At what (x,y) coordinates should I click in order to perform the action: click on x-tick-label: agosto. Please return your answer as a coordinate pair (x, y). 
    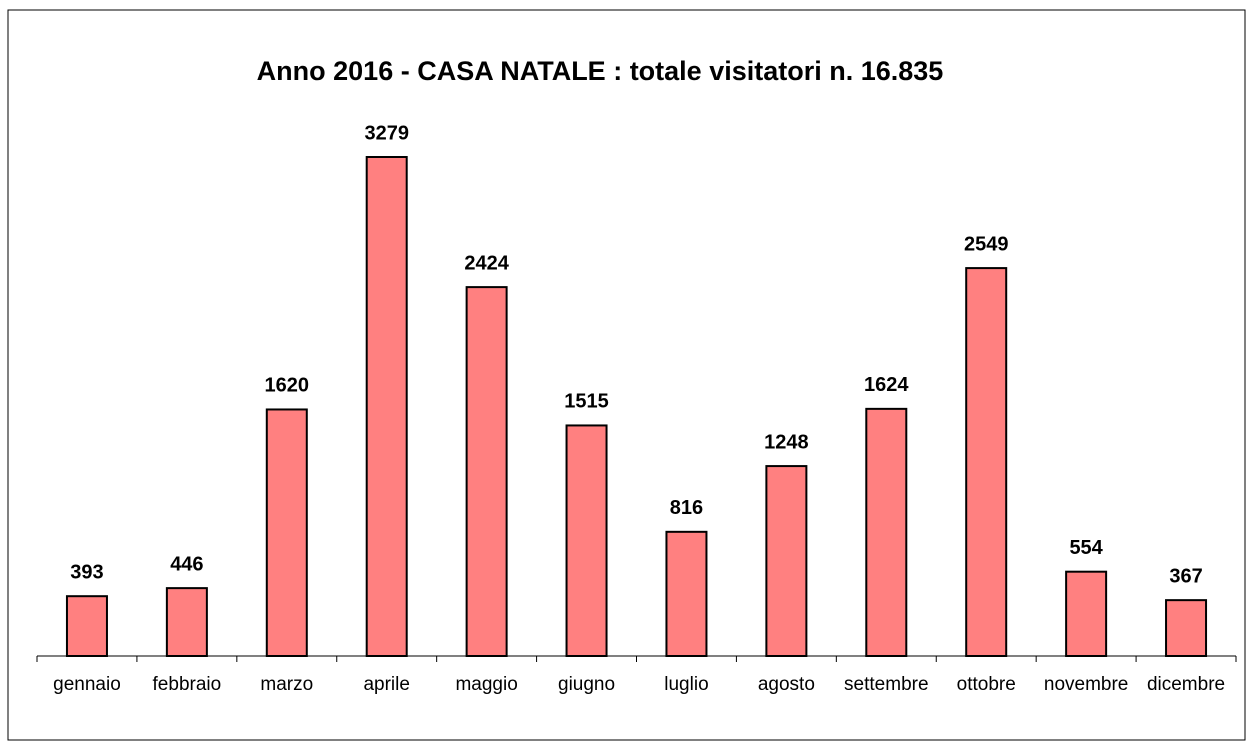
    Looking at the image, I should click on (786, 684).